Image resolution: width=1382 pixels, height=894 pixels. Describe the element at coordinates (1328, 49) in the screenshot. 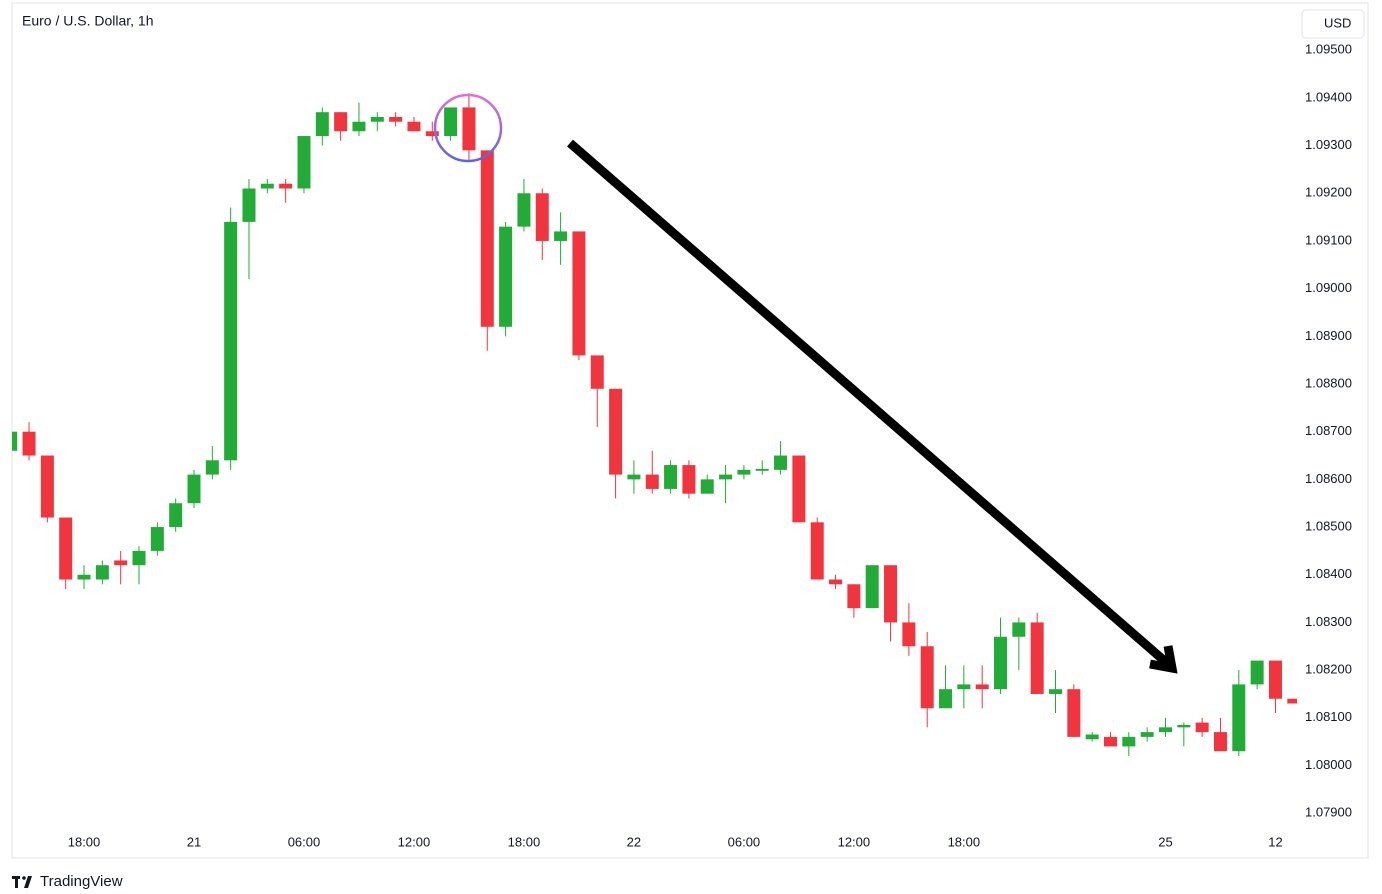

I see `y-tick-label: 1.09500` at that location.